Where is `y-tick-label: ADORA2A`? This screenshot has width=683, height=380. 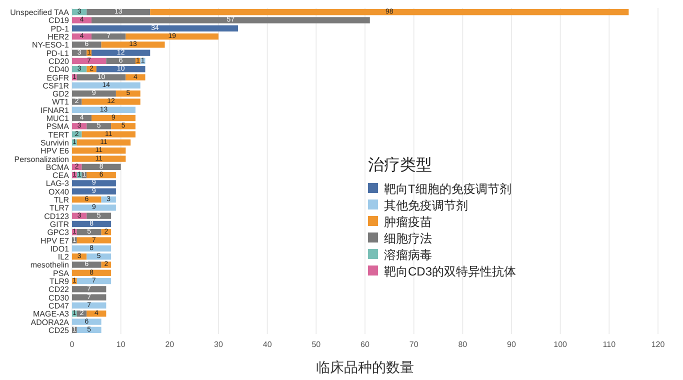 y-tick-label: ADORA2A is located at coordinates (50, 322).